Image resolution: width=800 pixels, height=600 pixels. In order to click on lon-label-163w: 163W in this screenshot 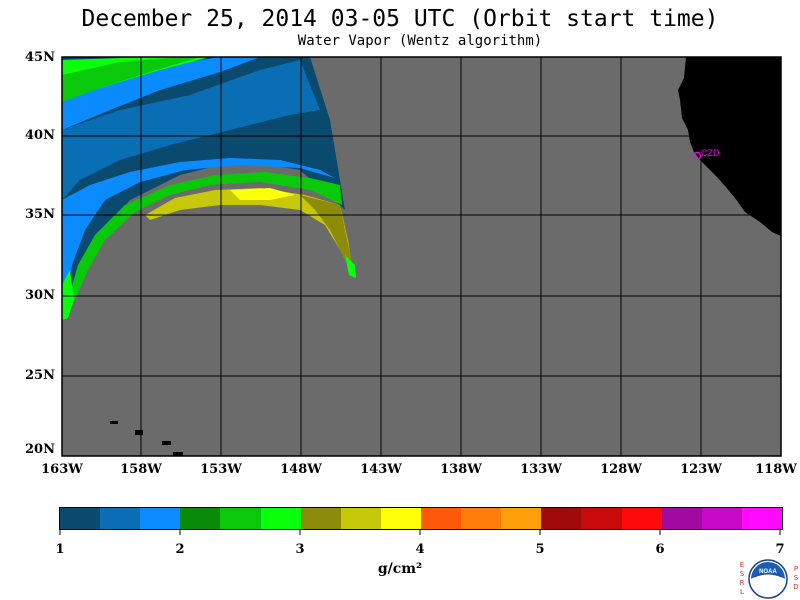, I will do `click(62, 469)`.